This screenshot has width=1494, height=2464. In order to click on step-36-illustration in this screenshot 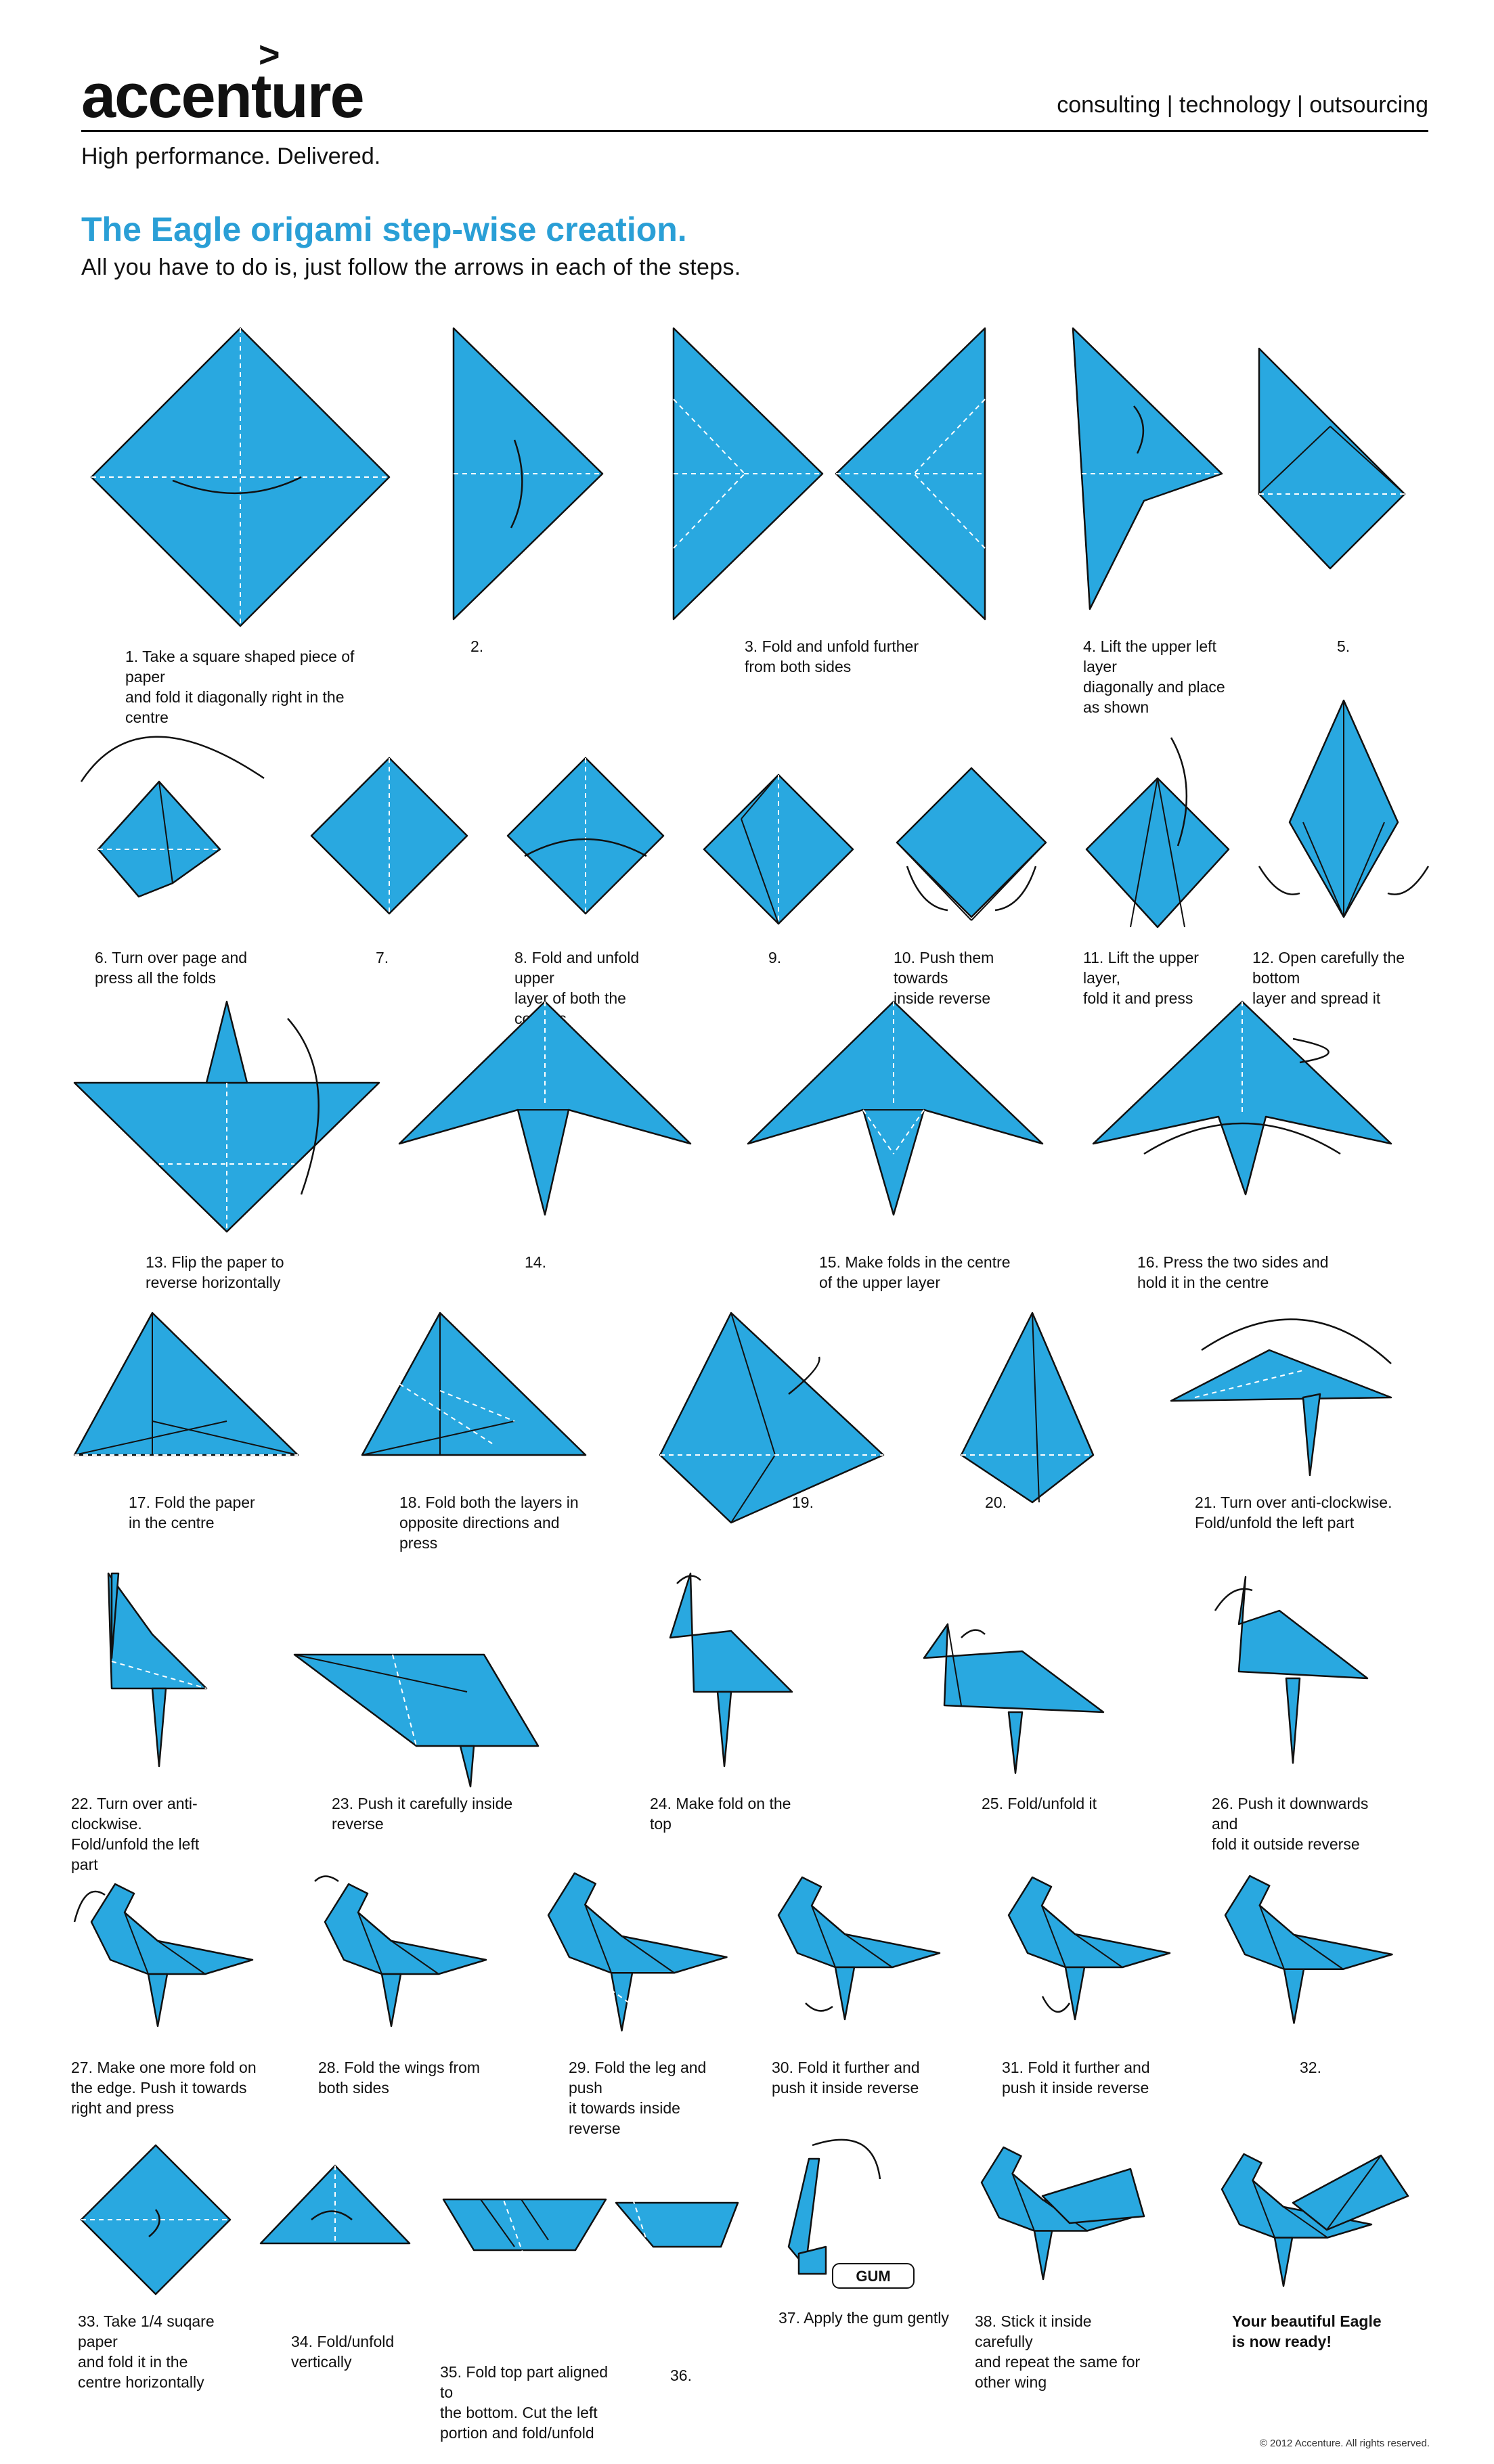, I will do `click(677, 2229)`.